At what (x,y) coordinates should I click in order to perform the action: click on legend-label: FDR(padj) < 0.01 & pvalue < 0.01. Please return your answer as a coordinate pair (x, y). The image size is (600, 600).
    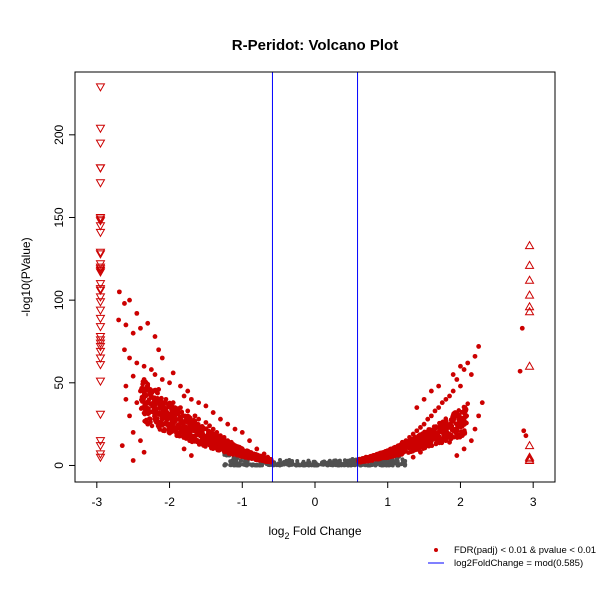
    Looking at the image, I should click on (525, 550).